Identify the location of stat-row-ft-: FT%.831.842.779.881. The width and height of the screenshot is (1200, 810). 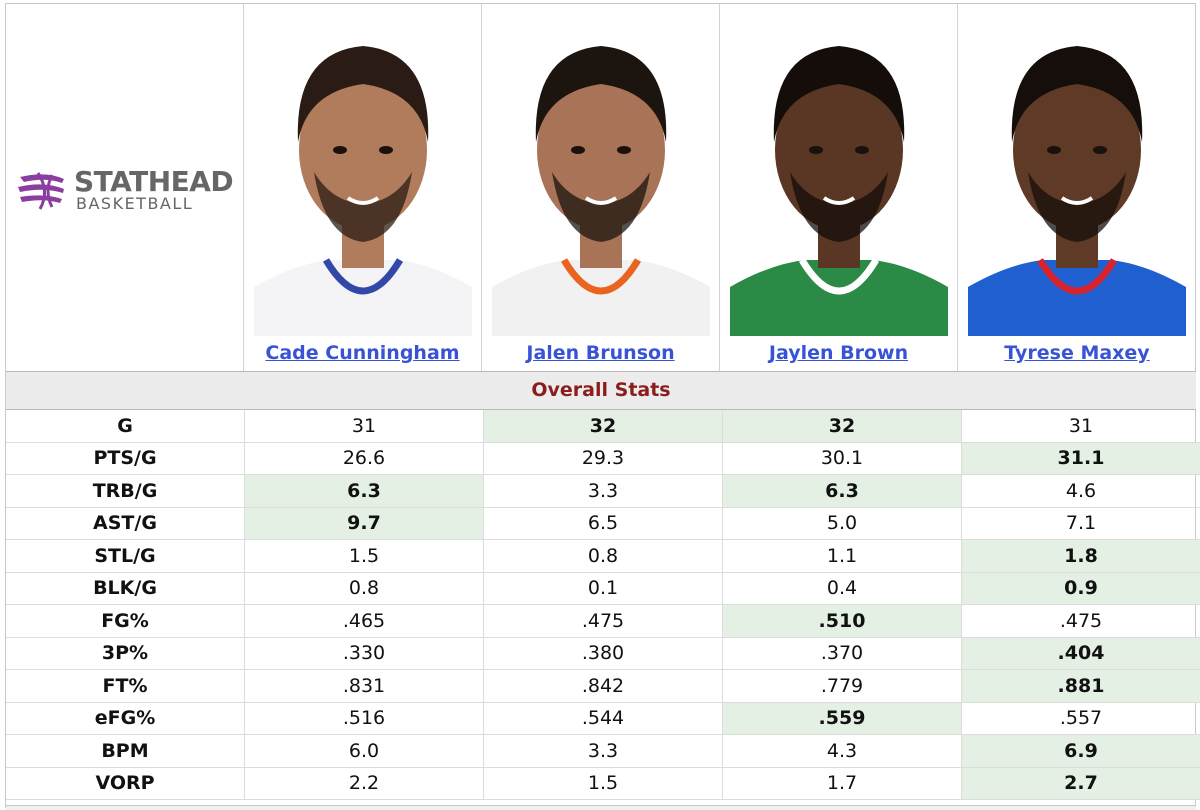
(603, 686).